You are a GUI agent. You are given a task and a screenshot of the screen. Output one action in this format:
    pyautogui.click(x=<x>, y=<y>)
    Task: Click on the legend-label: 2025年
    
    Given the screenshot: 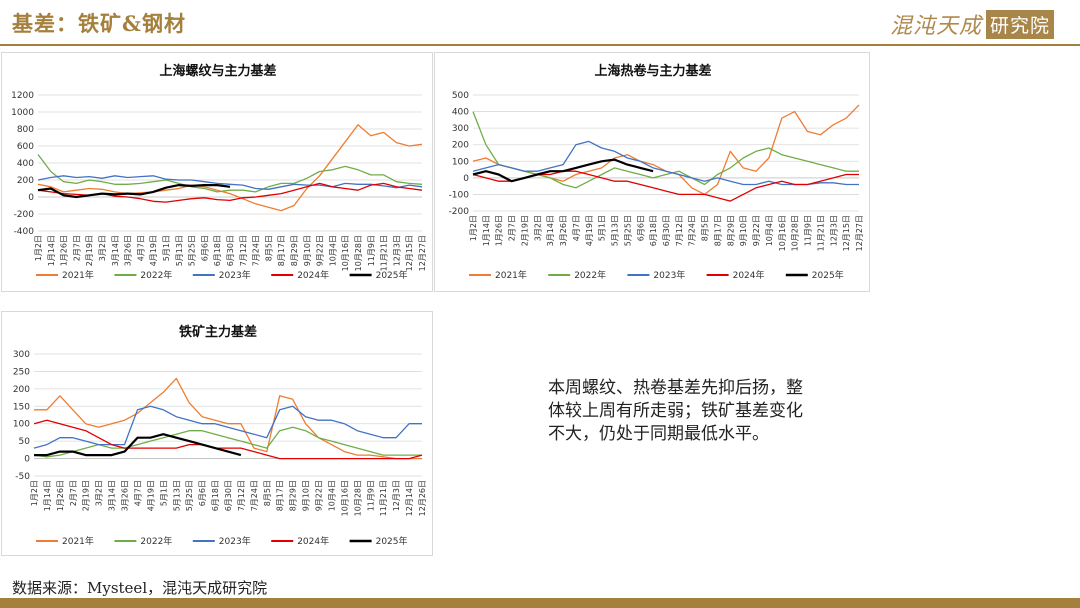 What is the action you would take?
    pyautogui.click(x=392, y=541)
    